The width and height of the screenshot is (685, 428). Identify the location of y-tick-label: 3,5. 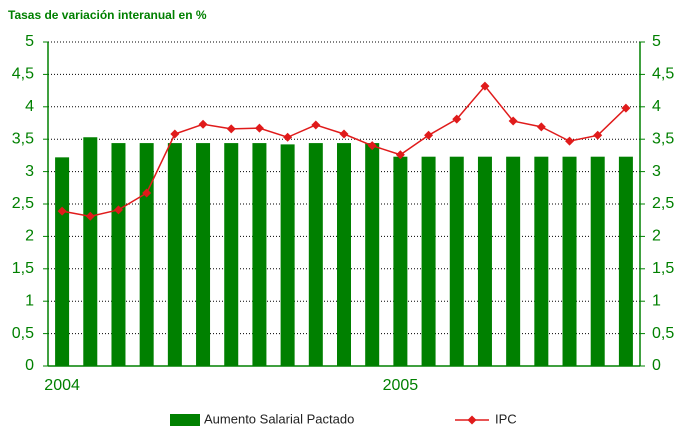
(23, 138).